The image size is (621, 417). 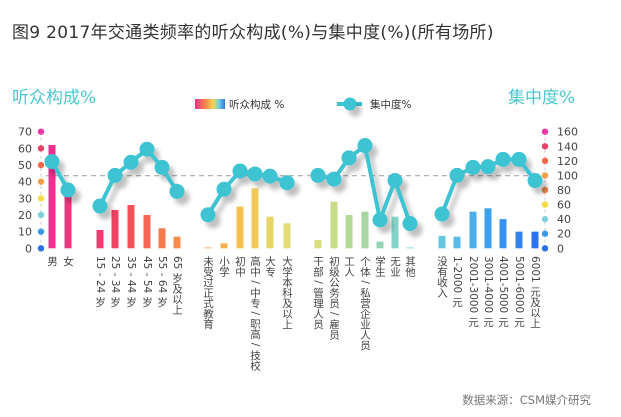 I want to click on left-tick-label: 20, so click(x=25, y=215).